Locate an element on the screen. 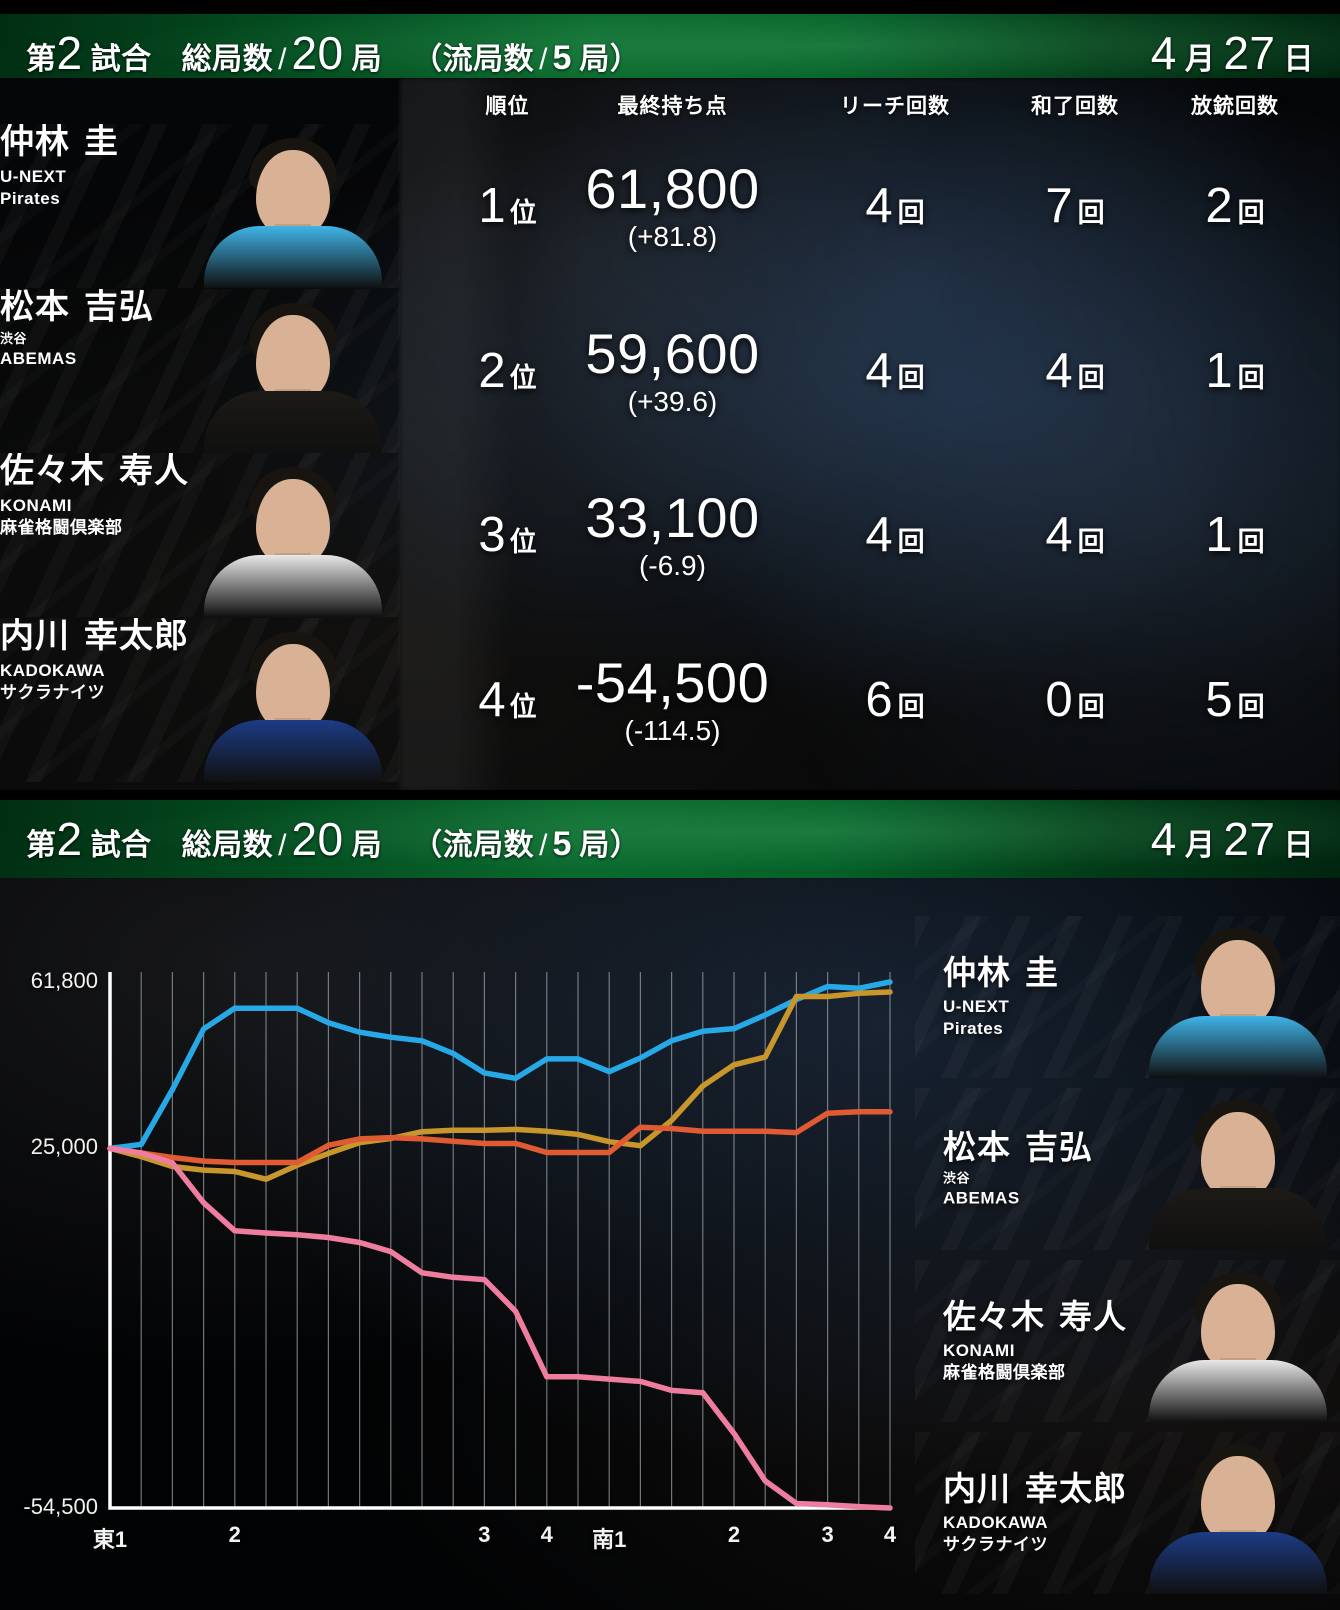 Image resolution: width=1340 pixels, height=1610 pixels. rank-number: 4 is located at coordinates (492, 700).